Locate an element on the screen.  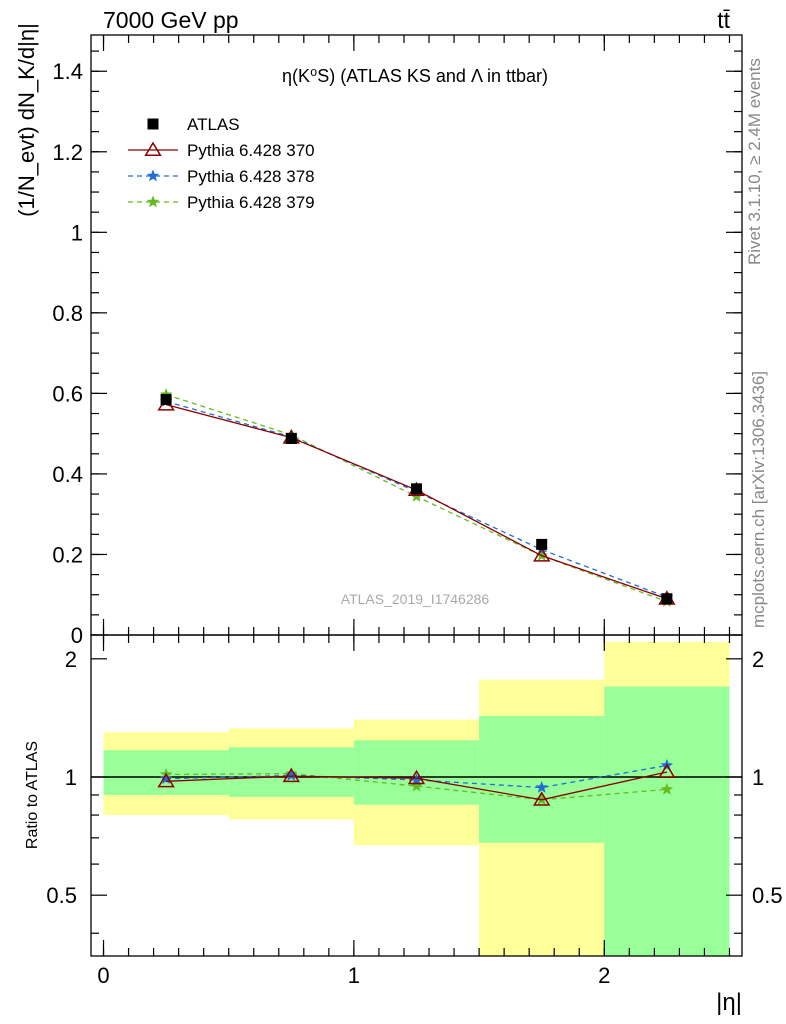
ratio-ytick-label-right: 0.5 is located at coordinates (767, 895).